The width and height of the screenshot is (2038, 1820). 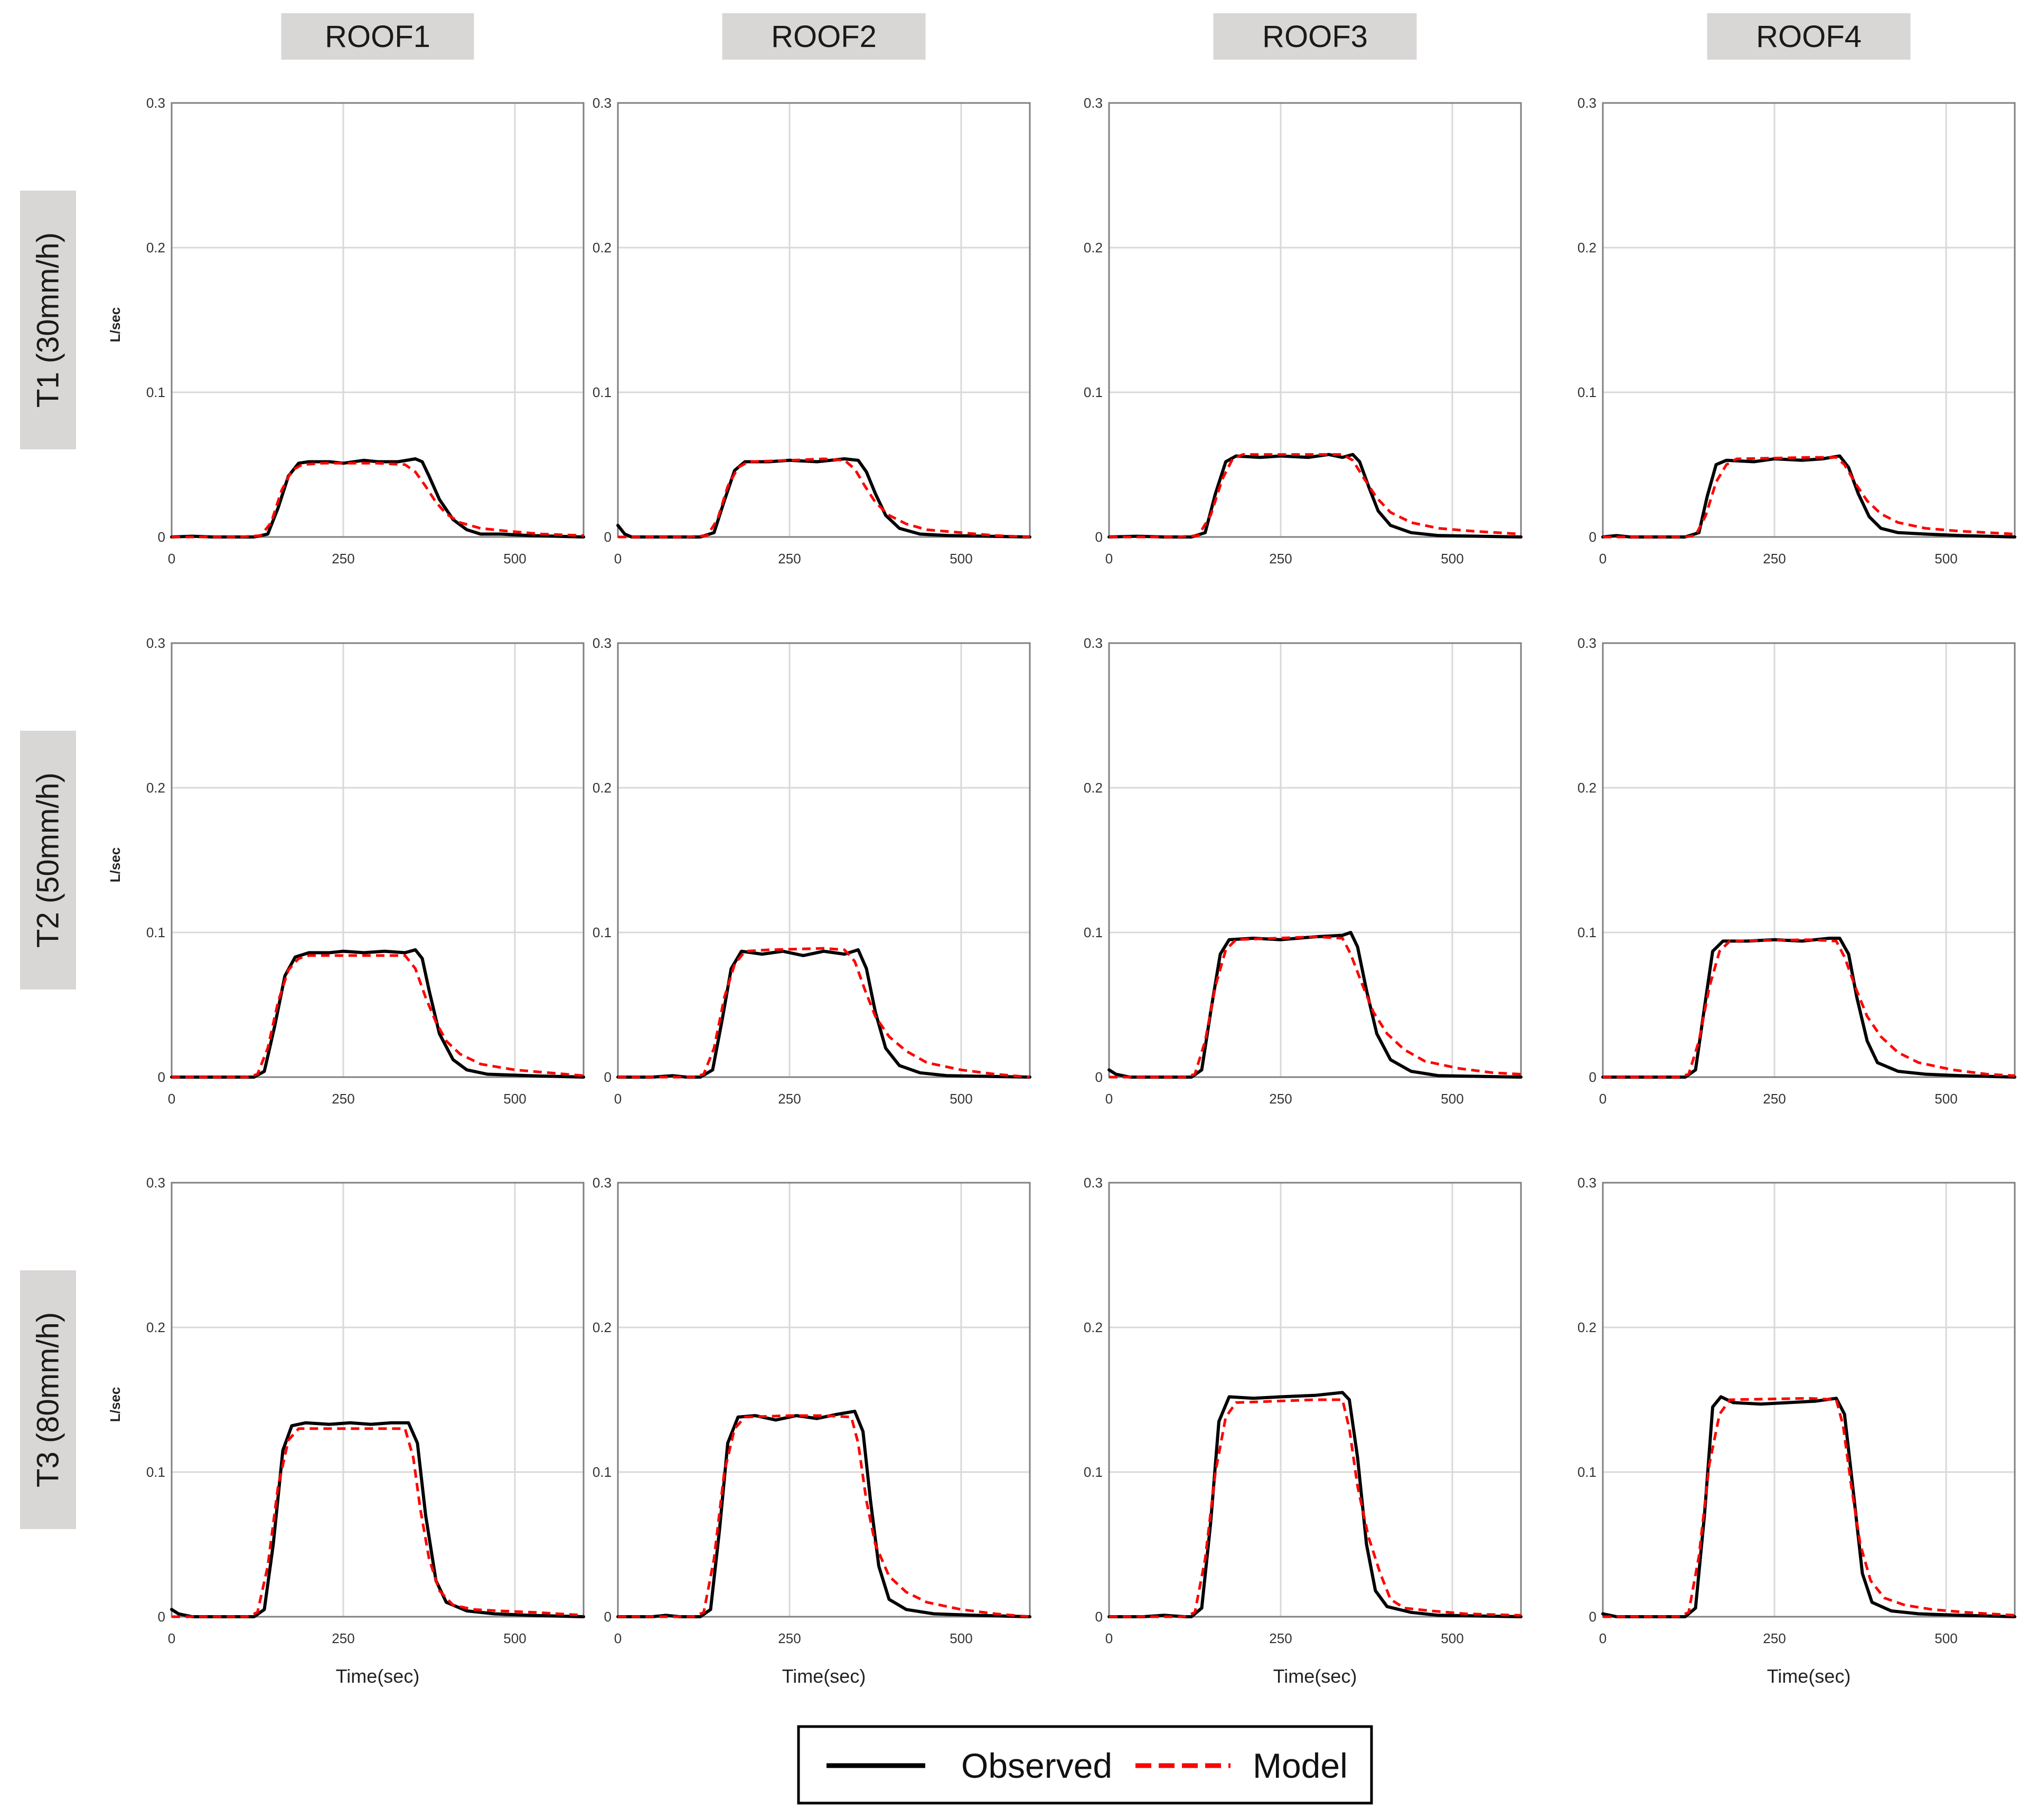 I want to click on row-header-label: T3 (80mm/h), so click(x=48, y=1399).